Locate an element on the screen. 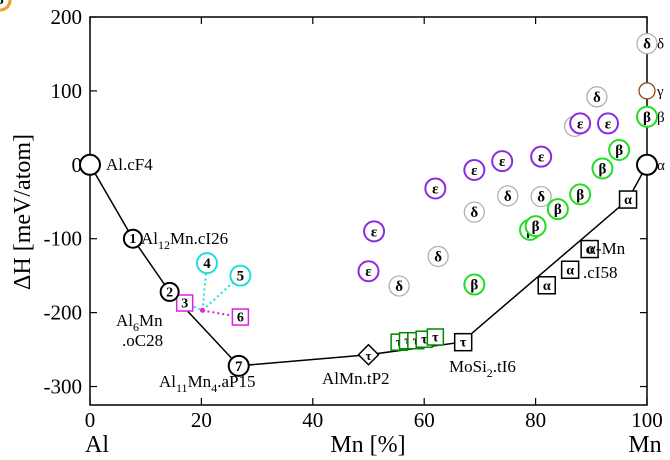 The height and width of the screenshot is (460, 670). stable-phase-point-marker is located at coordinates (90, 164).